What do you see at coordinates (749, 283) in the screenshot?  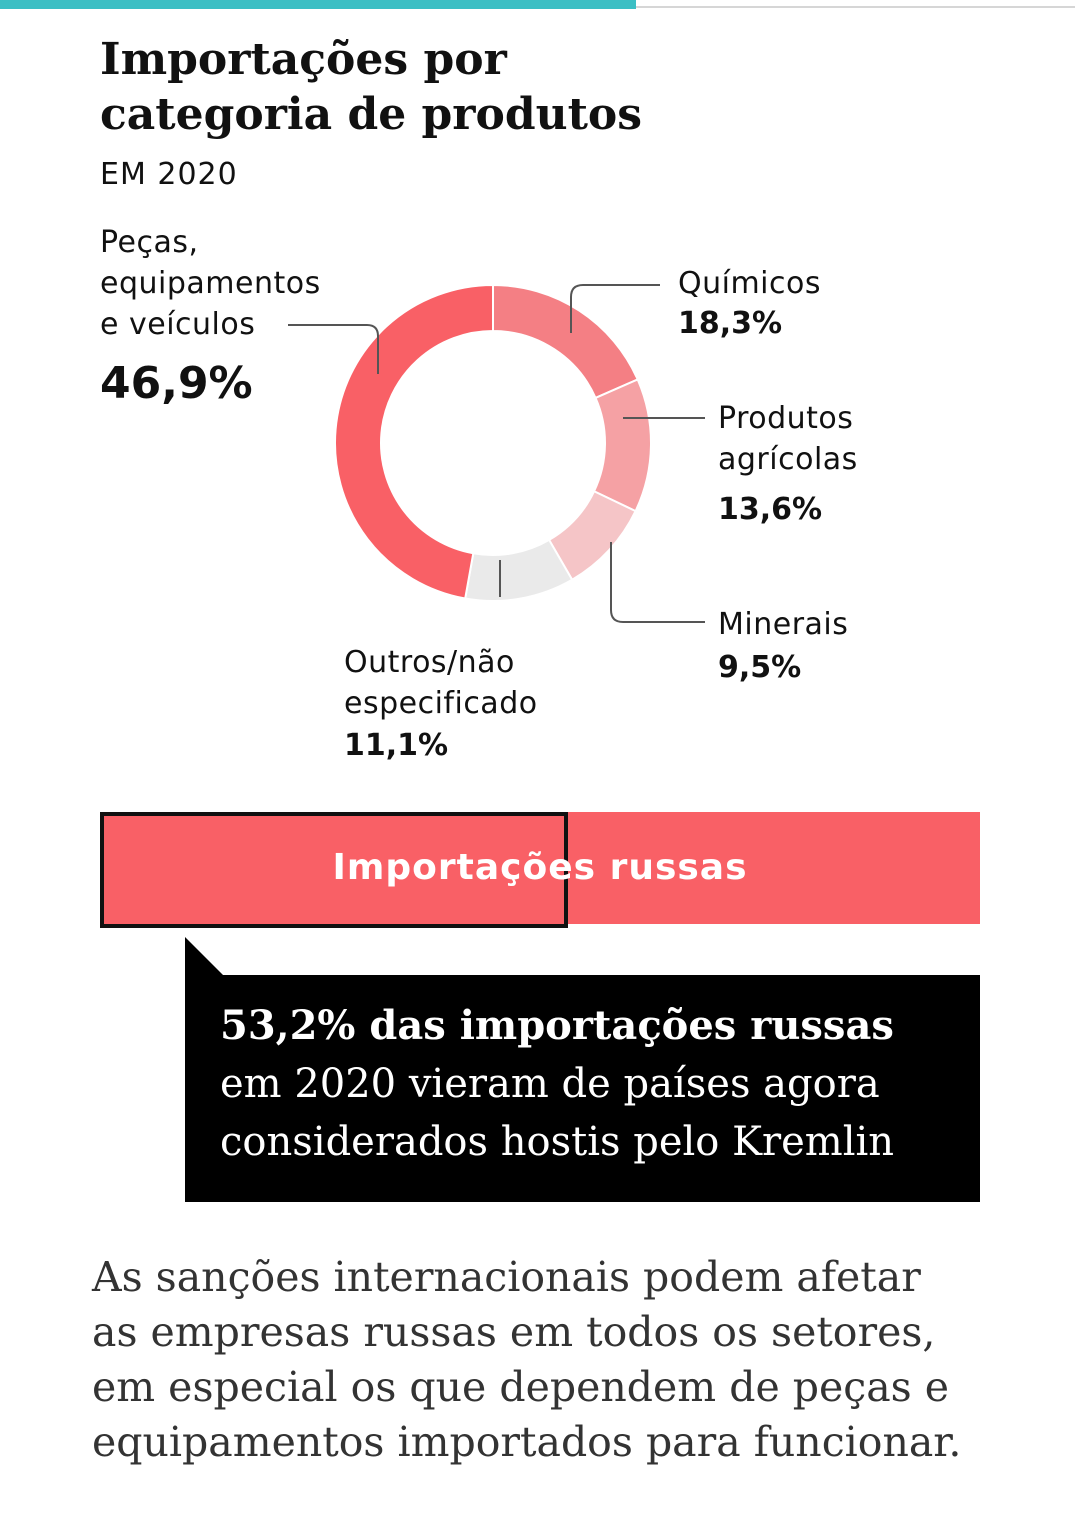 I see `slice-label-quimicos: Químicos` at bounding box center [749, 283].